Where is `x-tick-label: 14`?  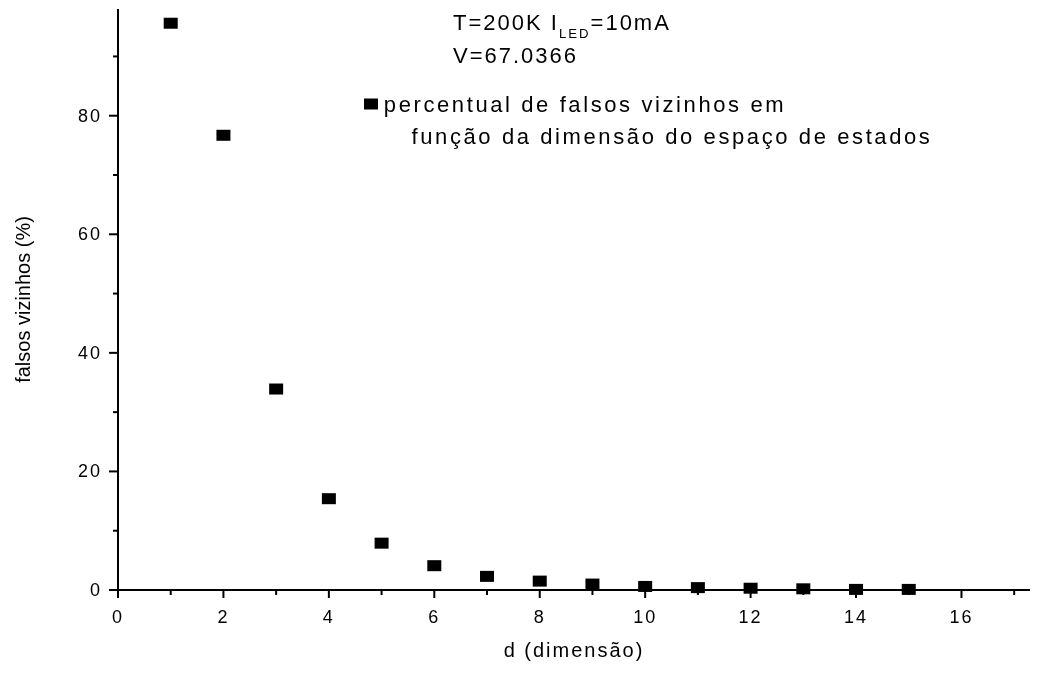
x-tick-label: 14 is located at coordinates (856, 617).